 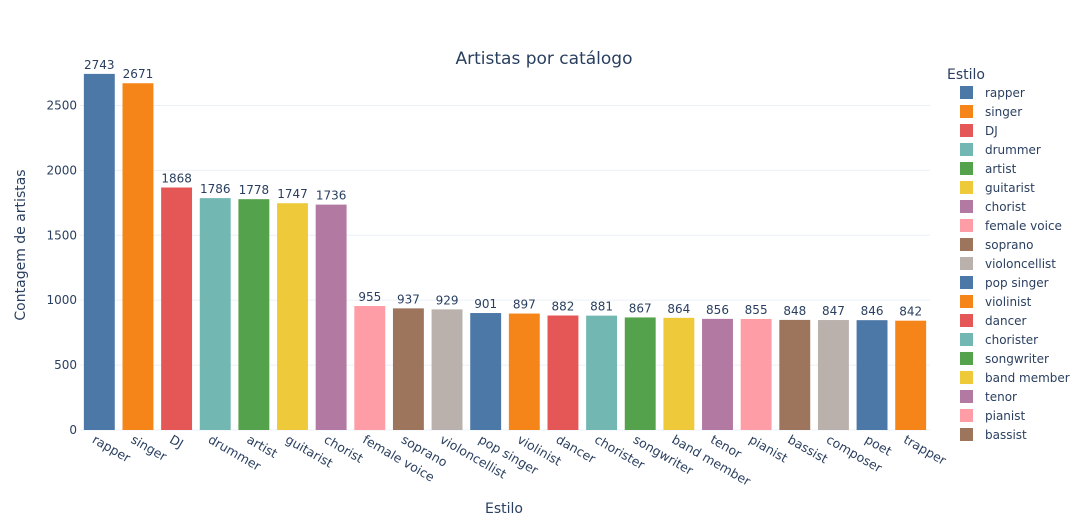 I want to click on legend-item: DJ, so click(x=991, y=131).